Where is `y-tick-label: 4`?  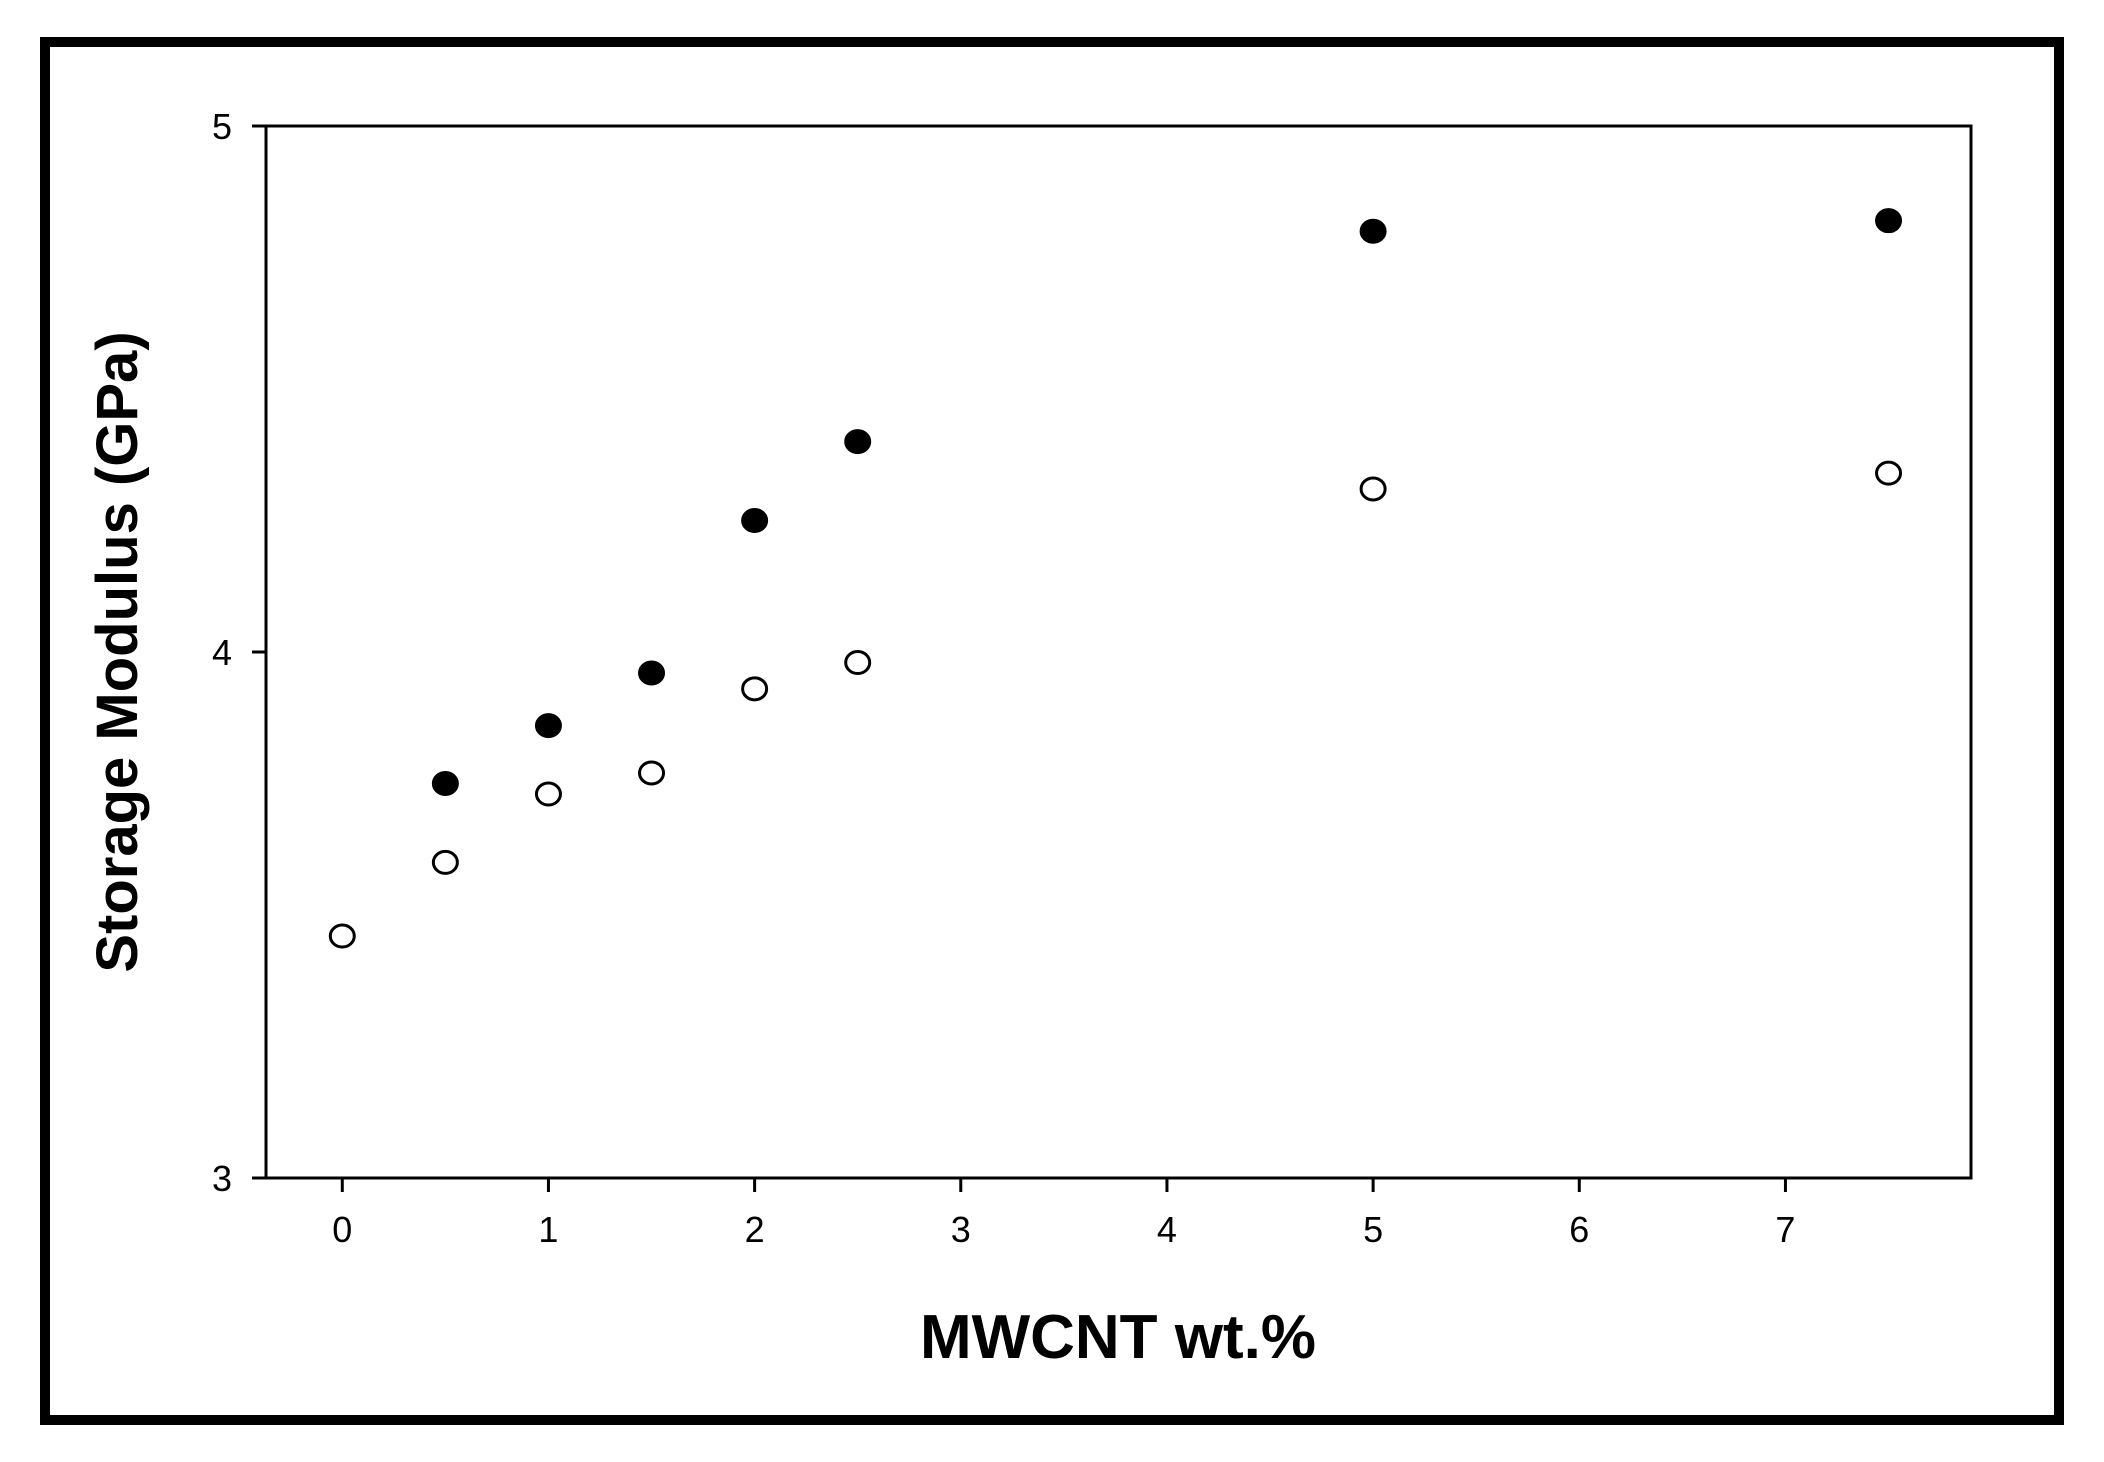
y-tick-label: 4 is located at coordinates (222, 652).